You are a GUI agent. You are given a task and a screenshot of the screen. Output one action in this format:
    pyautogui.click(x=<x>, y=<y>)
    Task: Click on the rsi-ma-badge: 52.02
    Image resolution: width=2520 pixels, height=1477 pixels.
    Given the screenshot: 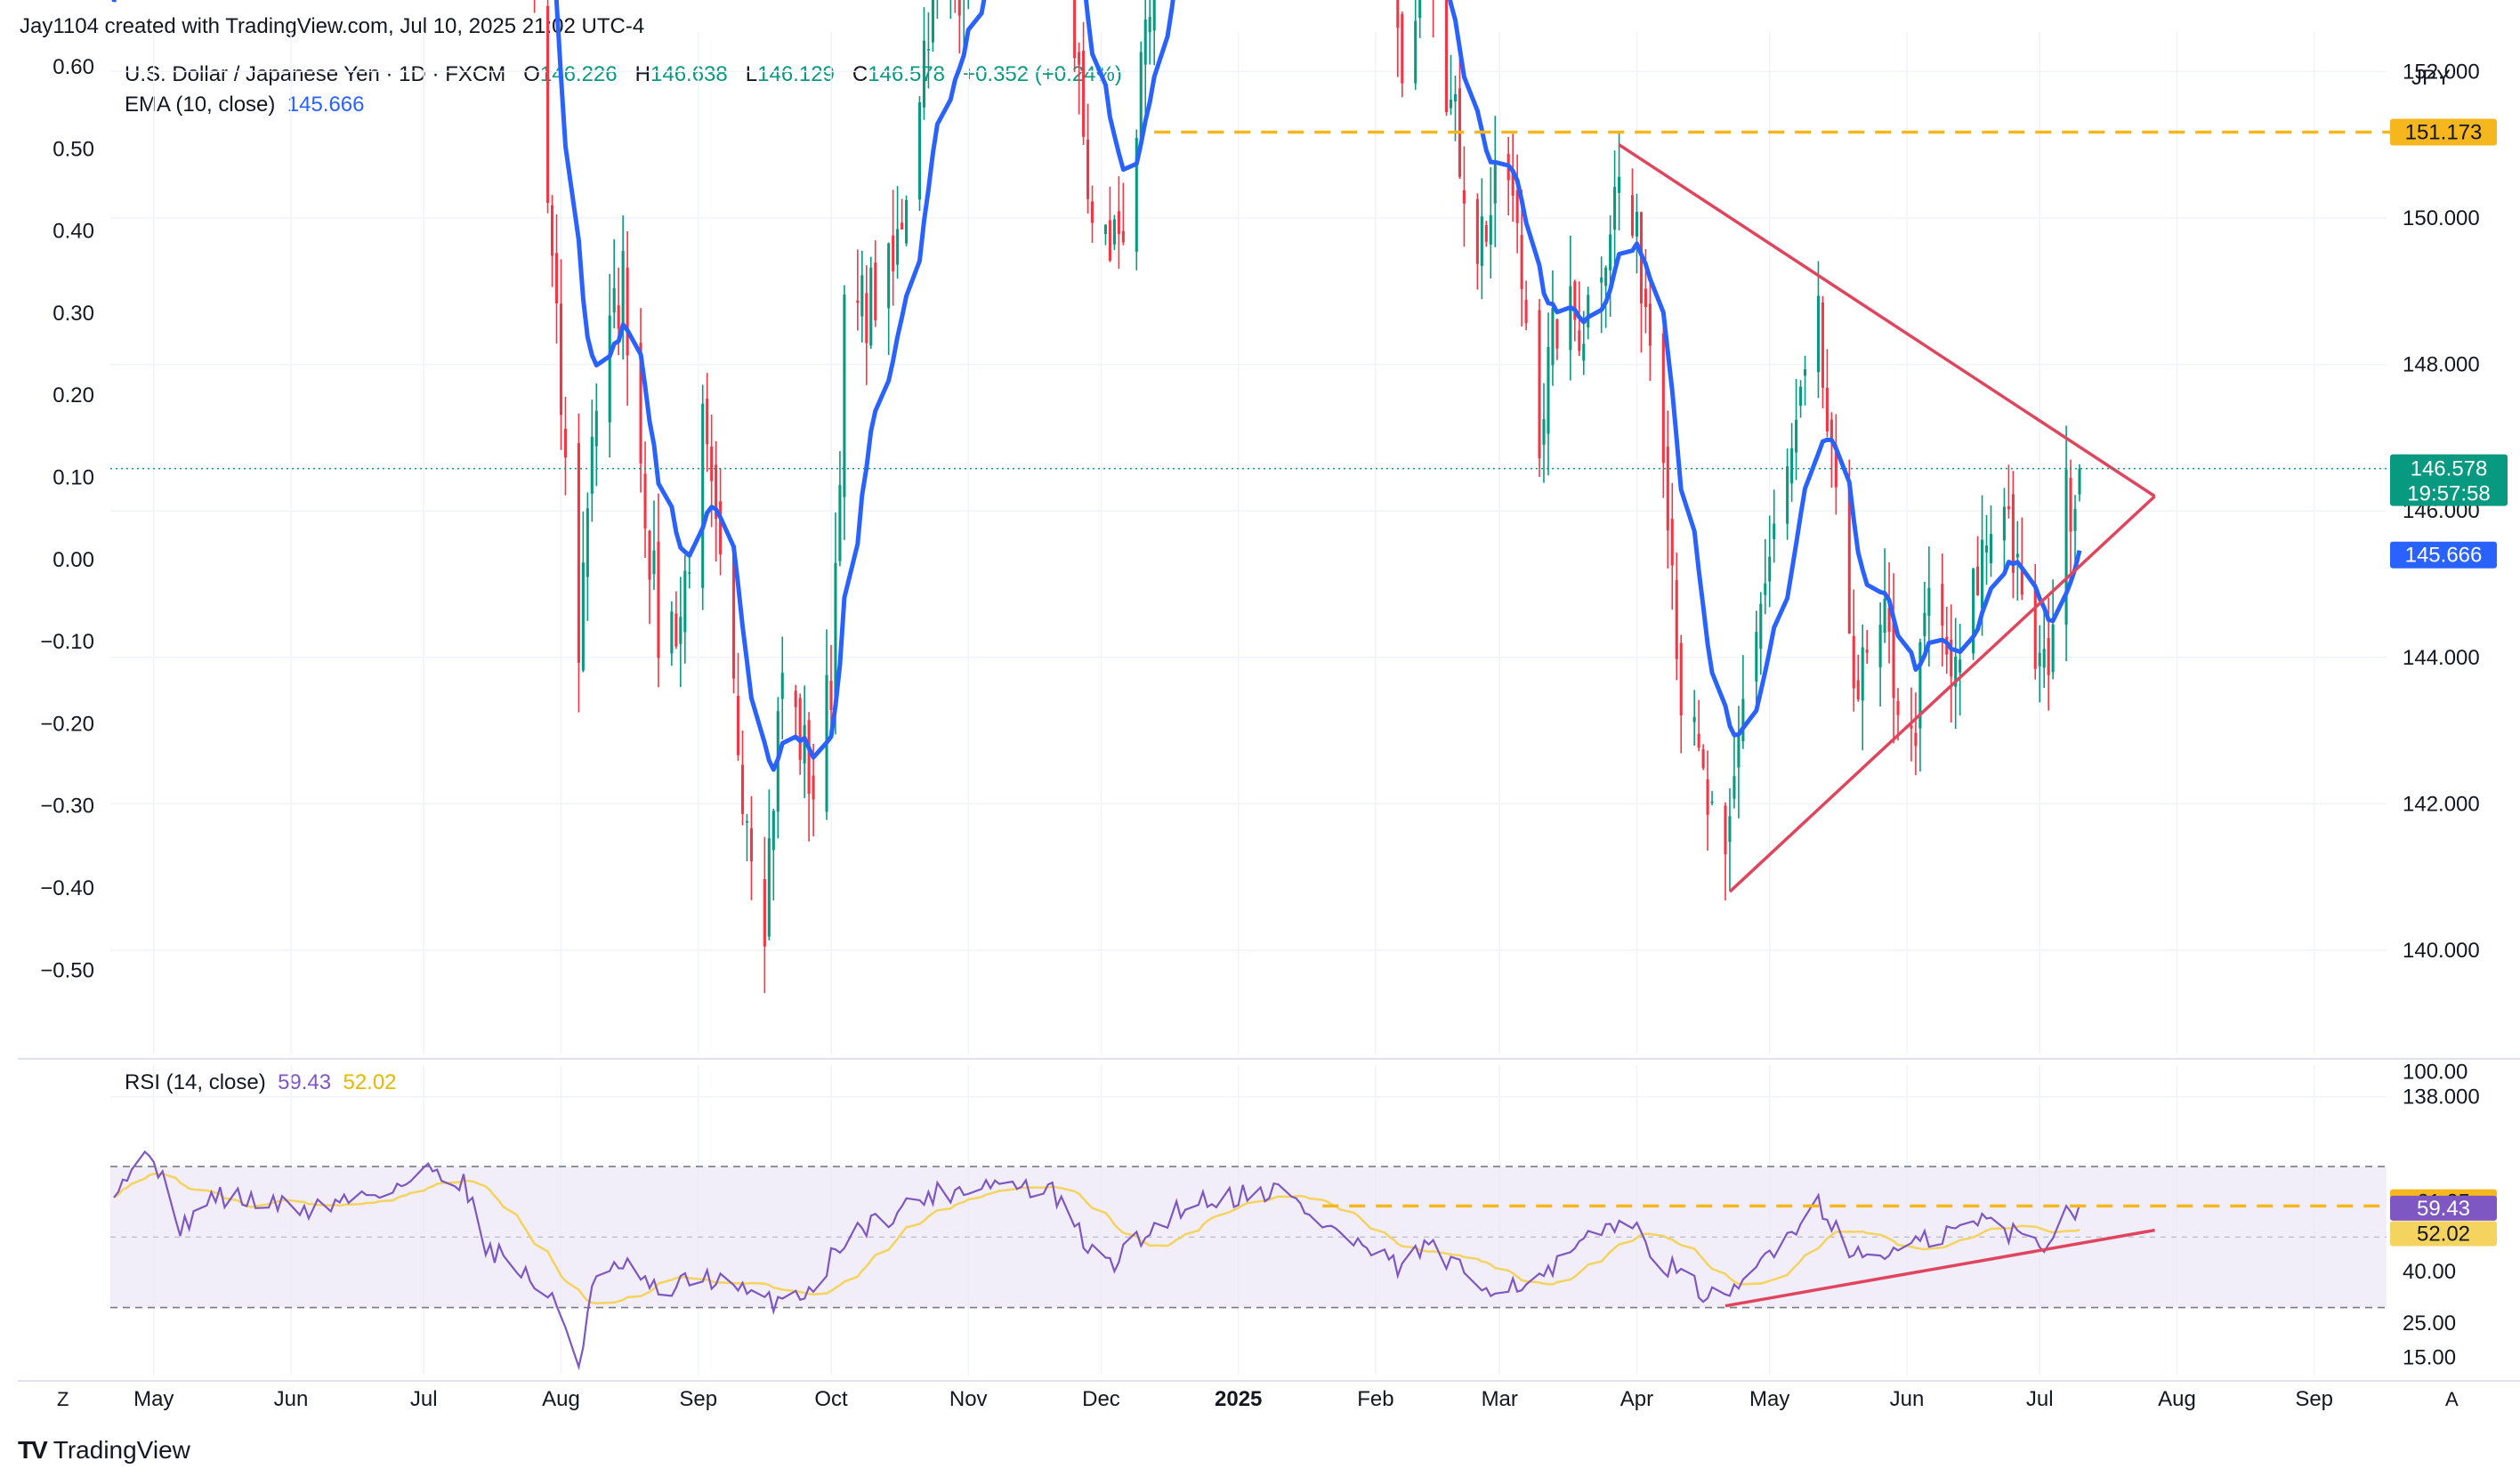 What is the action you would take?
    pyautogui.click(x=2443, y=1234)
    